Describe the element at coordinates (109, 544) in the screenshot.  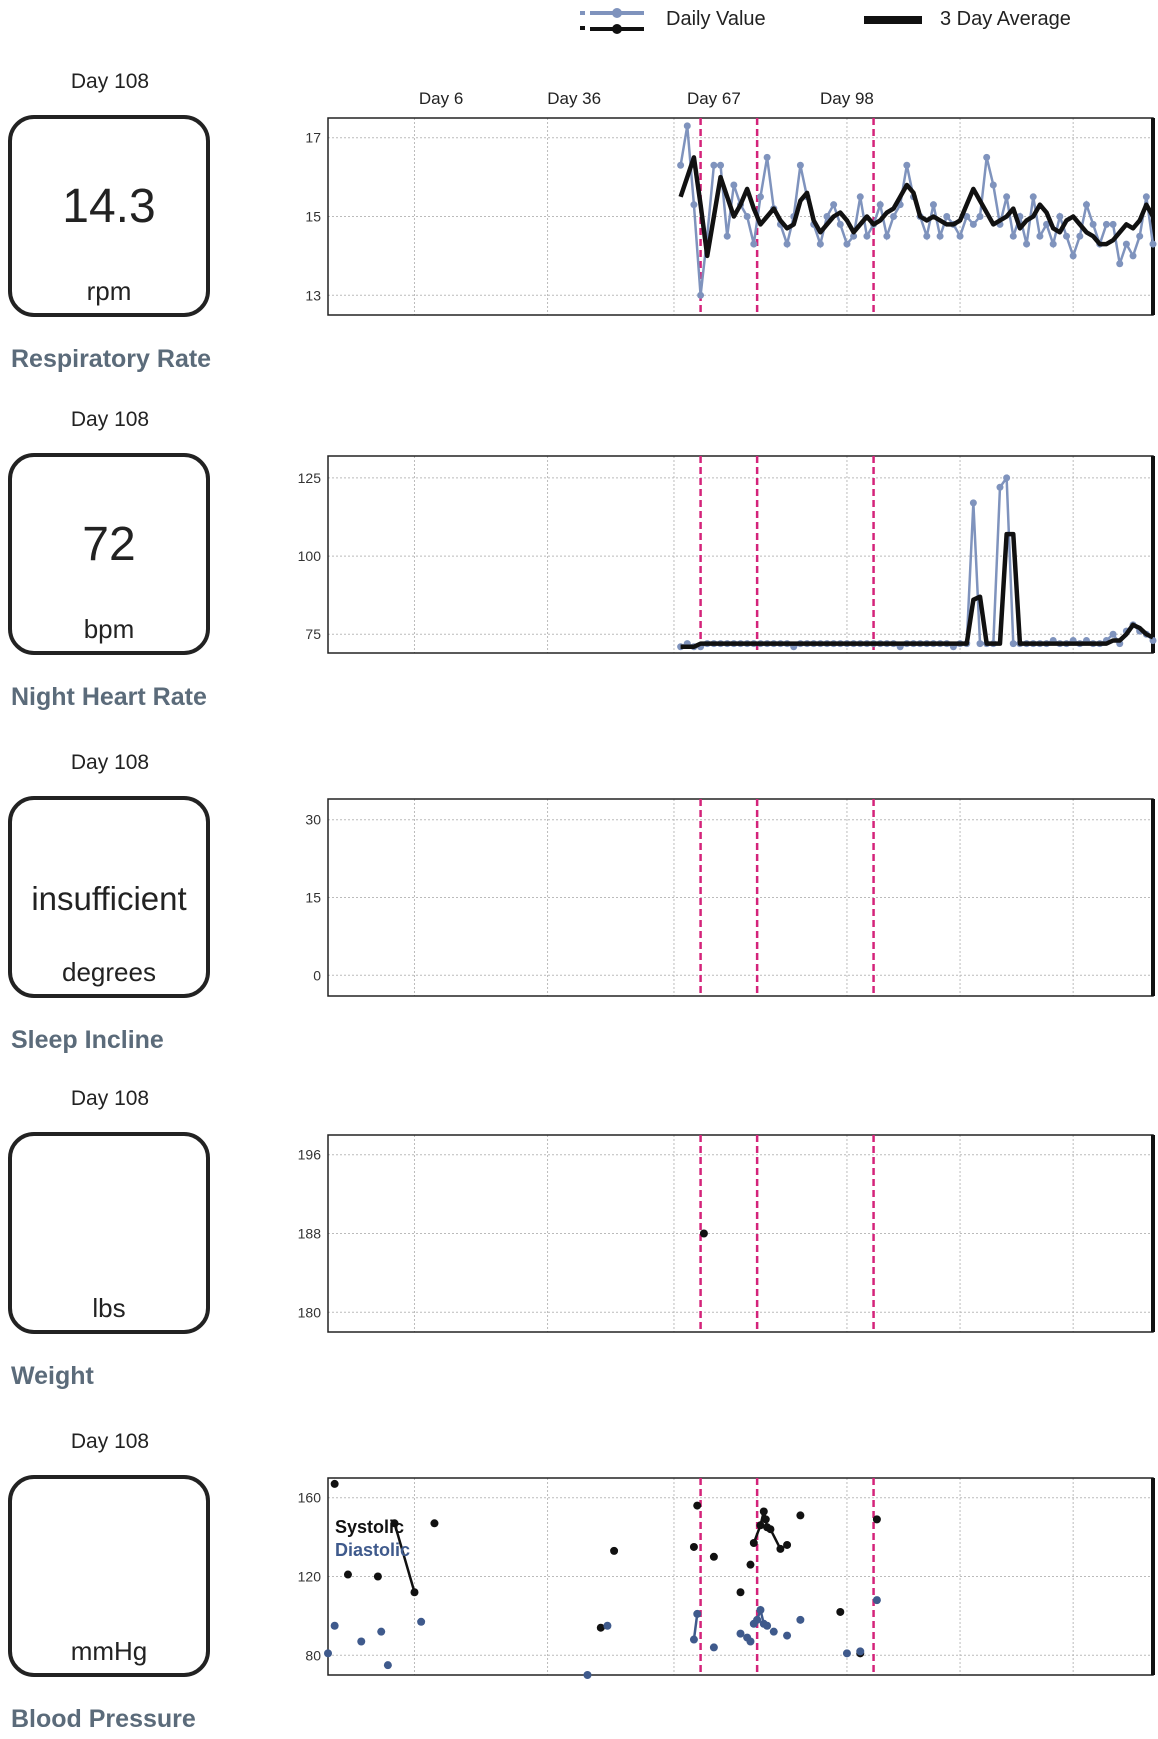
I see `metric-value: 72` at that location.